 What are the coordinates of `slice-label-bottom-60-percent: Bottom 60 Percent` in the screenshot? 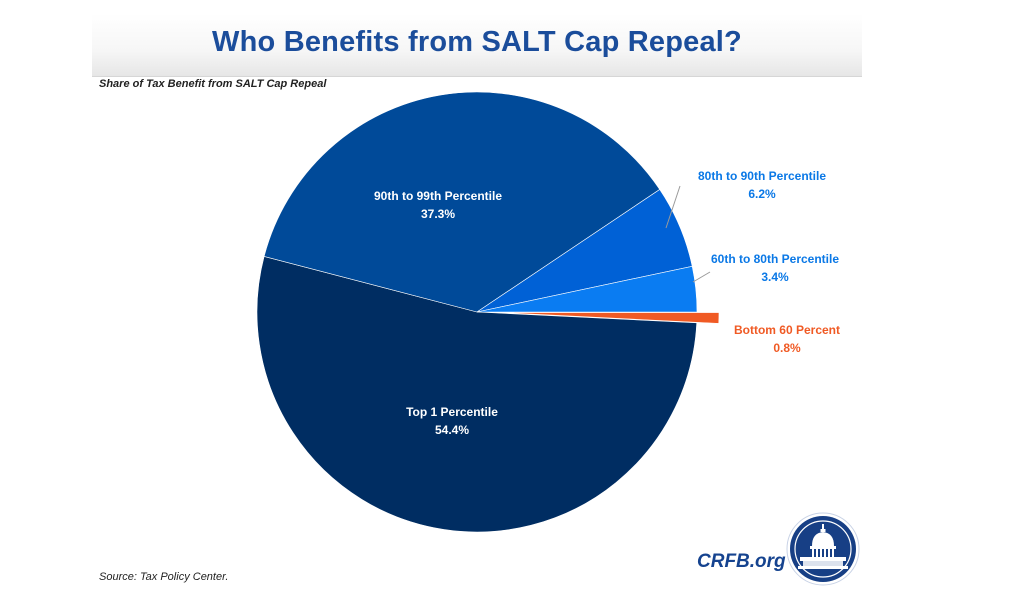 It's located at (787, 330).